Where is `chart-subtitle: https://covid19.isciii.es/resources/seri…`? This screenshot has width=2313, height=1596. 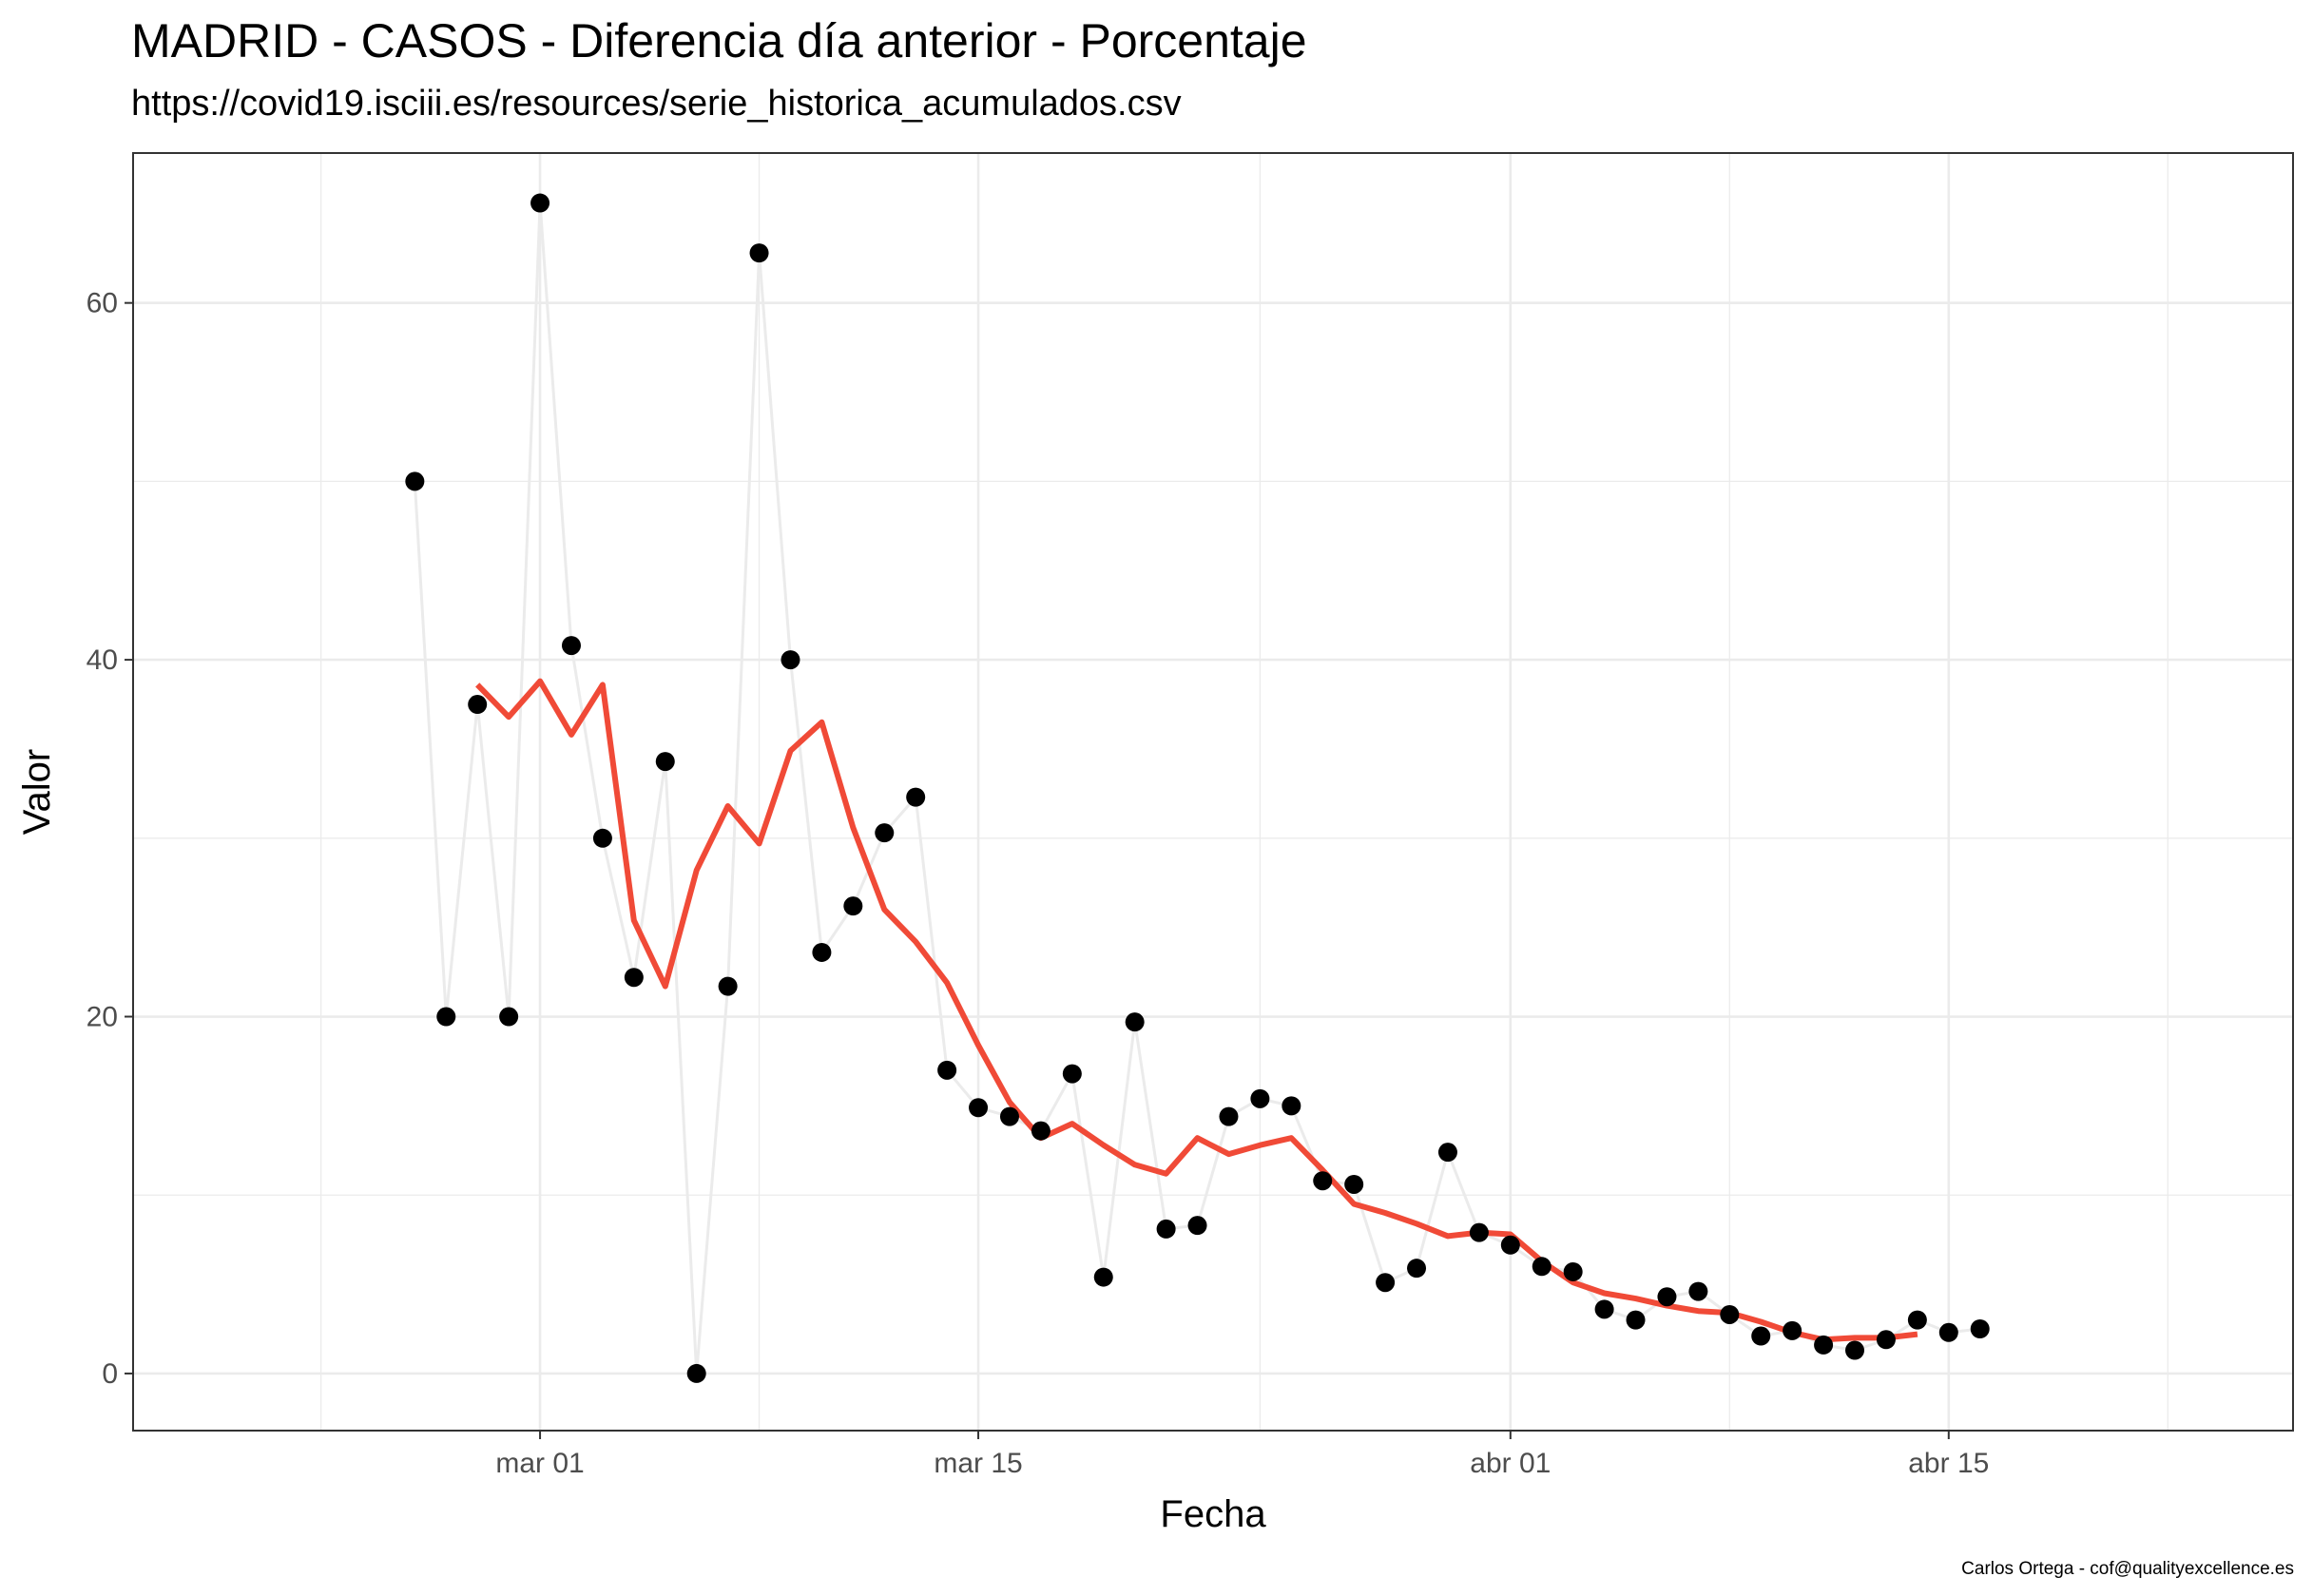 chart-subtitle: https://covid19.isciii.es/resources/seri… is located at coordinates (656, 104).